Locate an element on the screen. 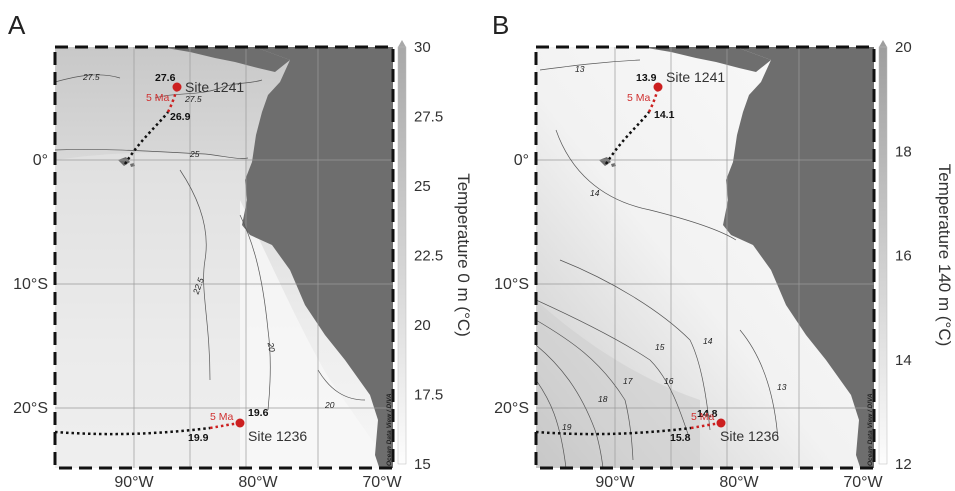 The height and width of the screenshot is (491, 955). panel-letter-a: A is located at coordinates (17, 25).